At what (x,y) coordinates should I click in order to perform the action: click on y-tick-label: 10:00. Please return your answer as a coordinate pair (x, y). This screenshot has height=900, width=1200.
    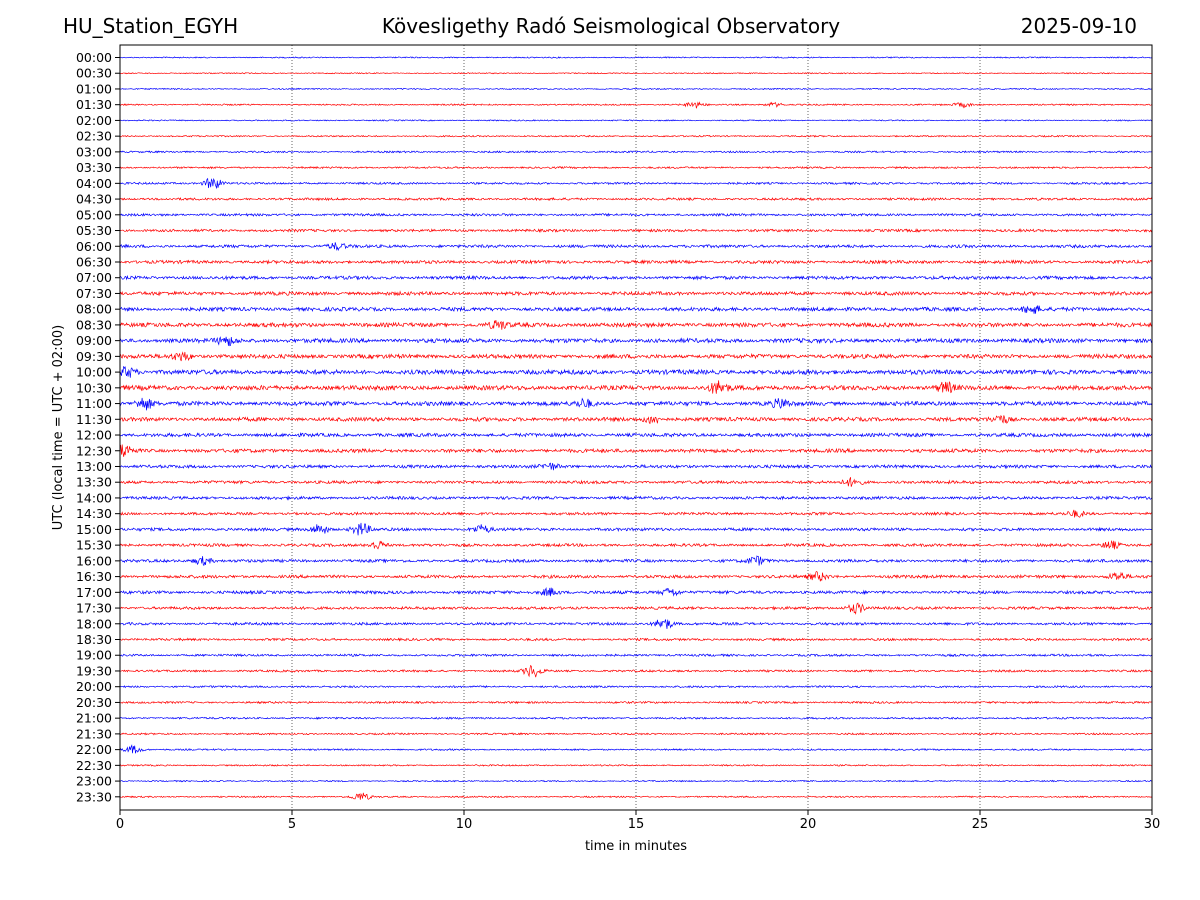
    Looking at the image, I should click on (94, 372).